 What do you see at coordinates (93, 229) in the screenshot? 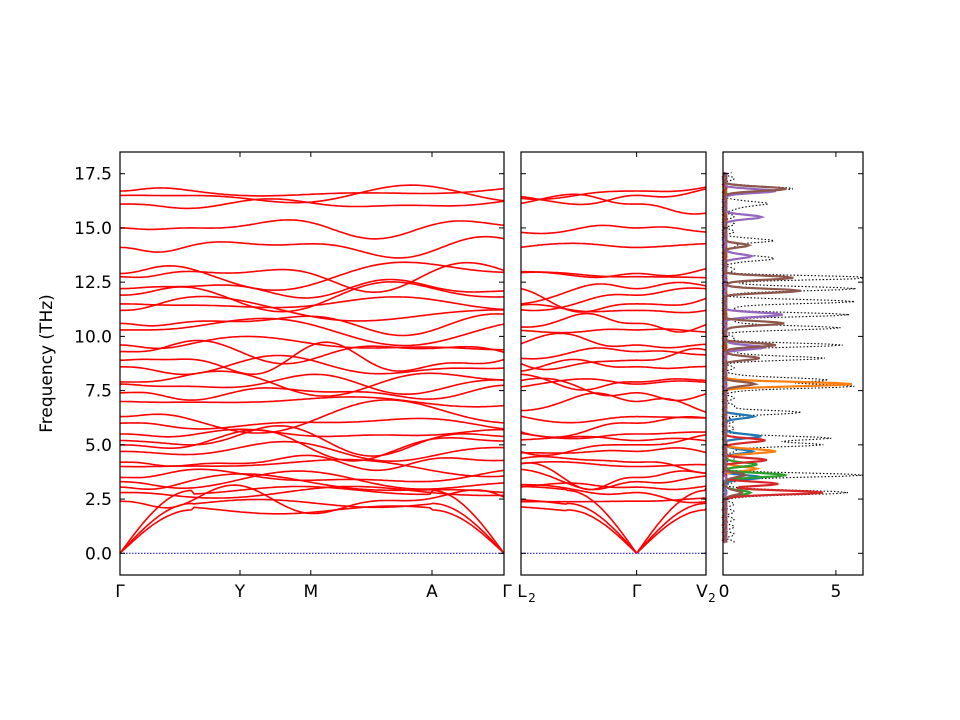
I see `y-tick-label: 15.0` at bounding box center [93, 229].